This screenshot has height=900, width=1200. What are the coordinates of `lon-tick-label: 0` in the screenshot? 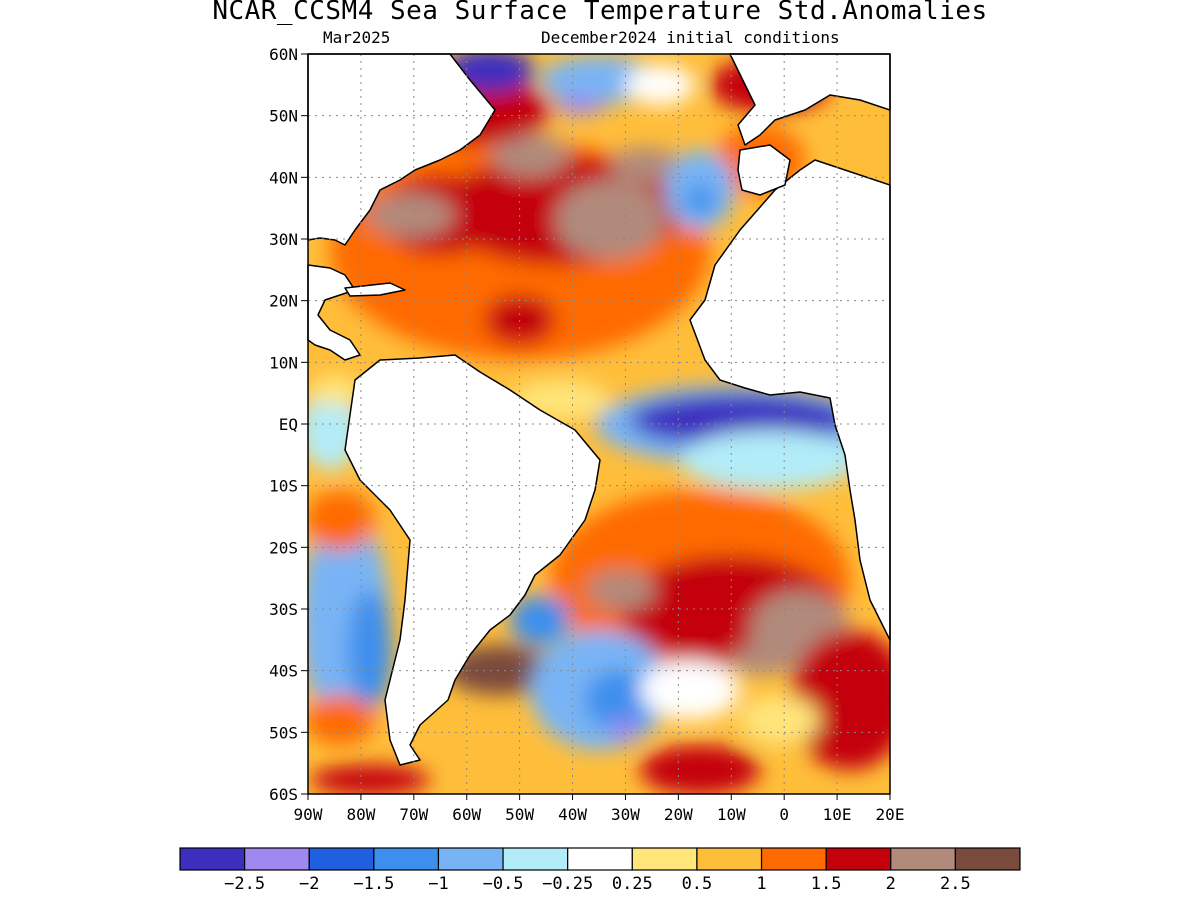 It's located at (784, 814).